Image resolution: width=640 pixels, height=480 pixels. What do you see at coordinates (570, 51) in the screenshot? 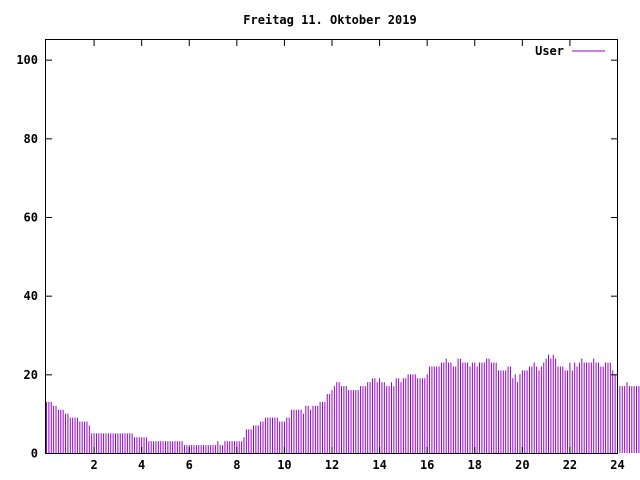
I see `legend: User` at bounding box center [570, 51].